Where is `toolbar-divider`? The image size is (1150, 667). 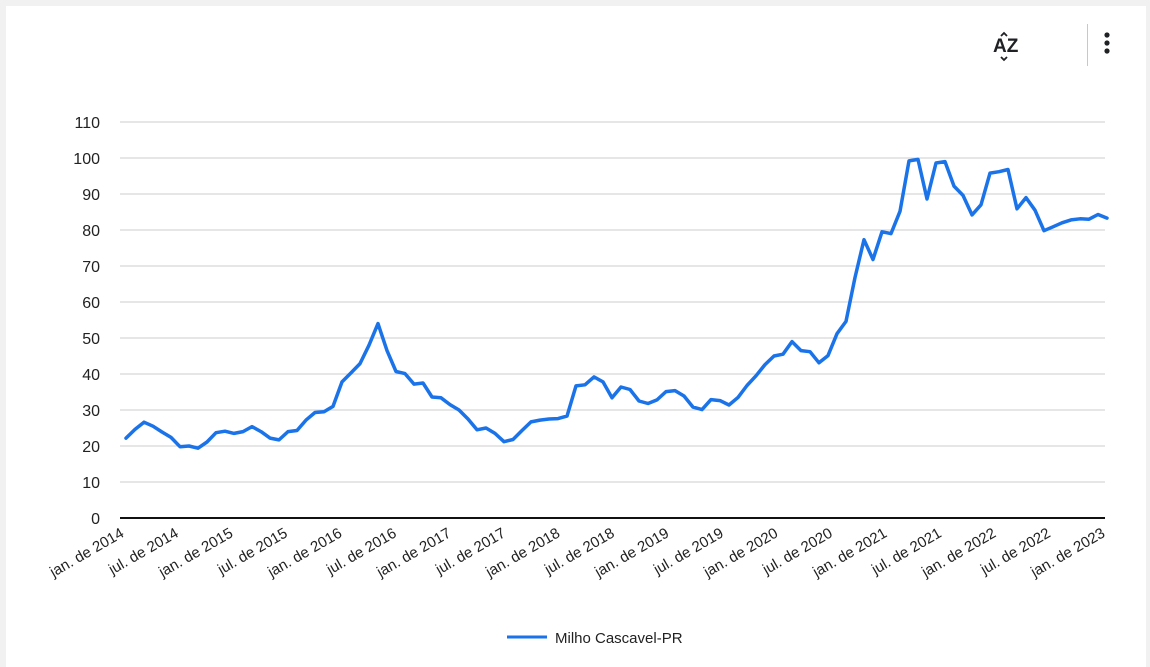 toolbar-divider is located at coordinates (1087, 45).